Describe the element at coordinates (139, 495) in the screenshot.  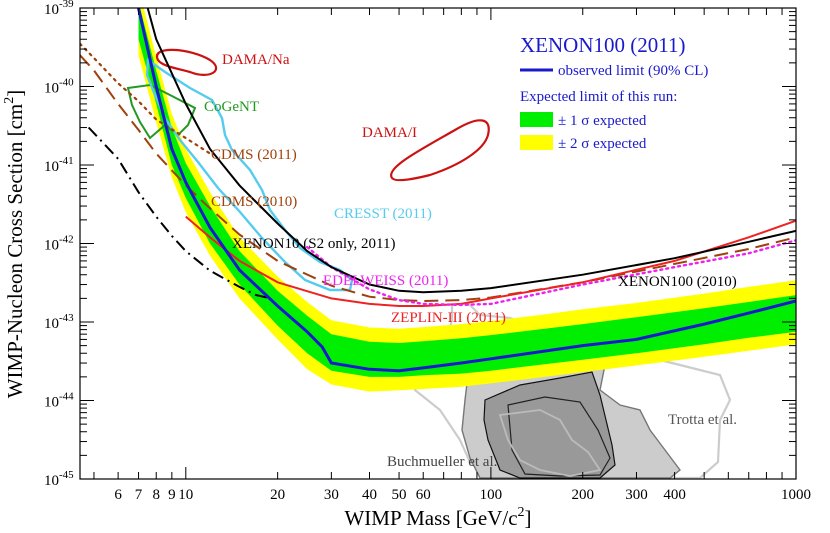
I see `x-tick-label: 7` at that location.